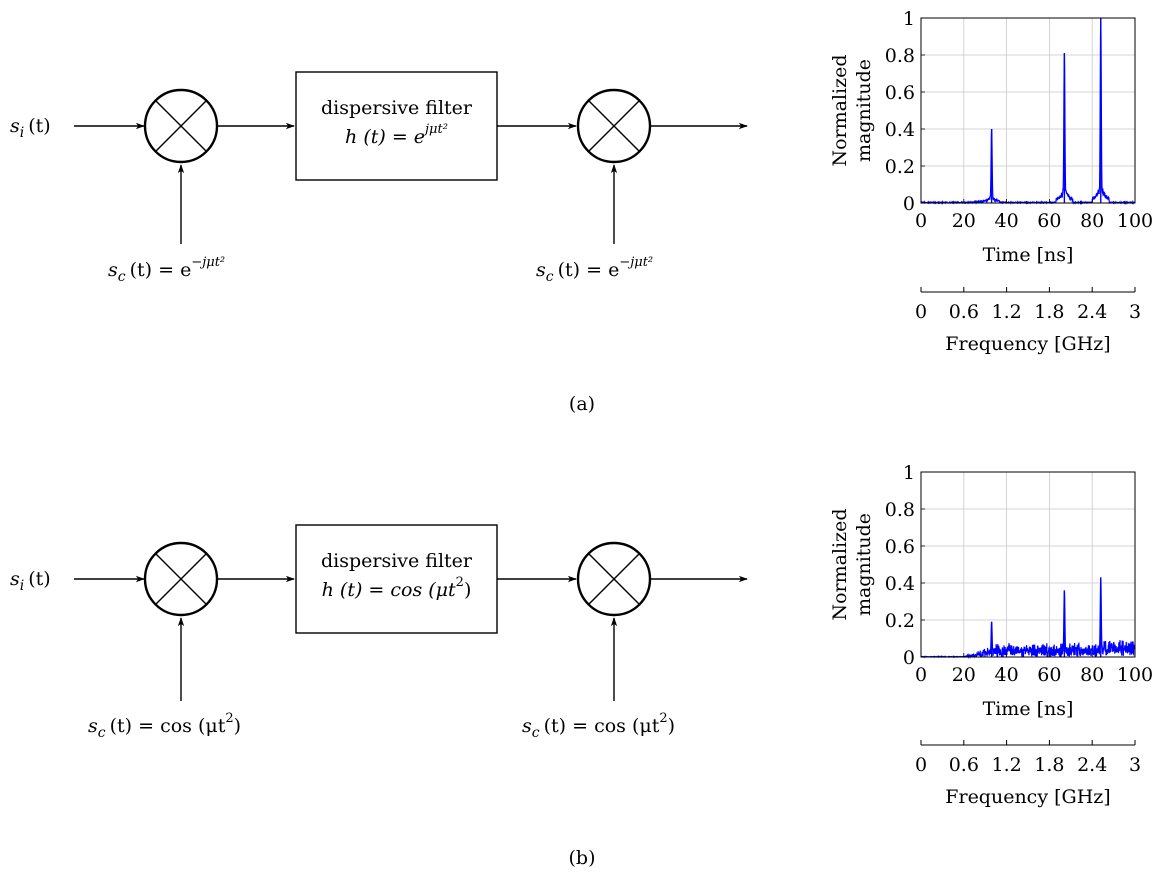  What do you see at coordinates (30, 581) in the screenshot?
I see `input-signal-label-b: si (t)` at bounding box center [30, 581].